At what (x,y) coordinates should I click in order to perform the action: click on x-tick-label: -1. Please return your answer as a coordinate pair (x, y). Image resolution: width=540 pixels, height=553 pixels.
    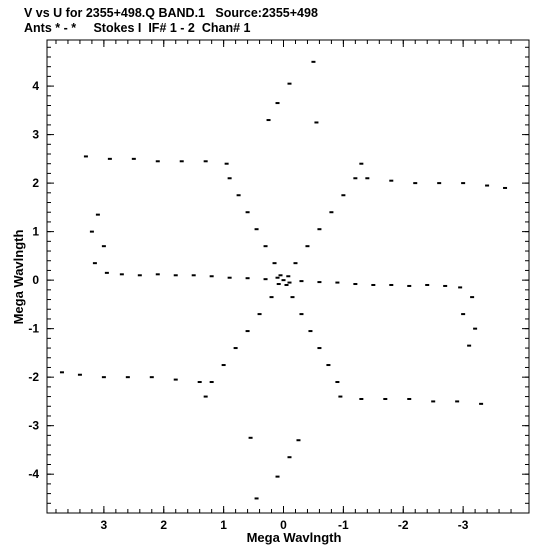
    Looking at the image, I should click on (343, 525).